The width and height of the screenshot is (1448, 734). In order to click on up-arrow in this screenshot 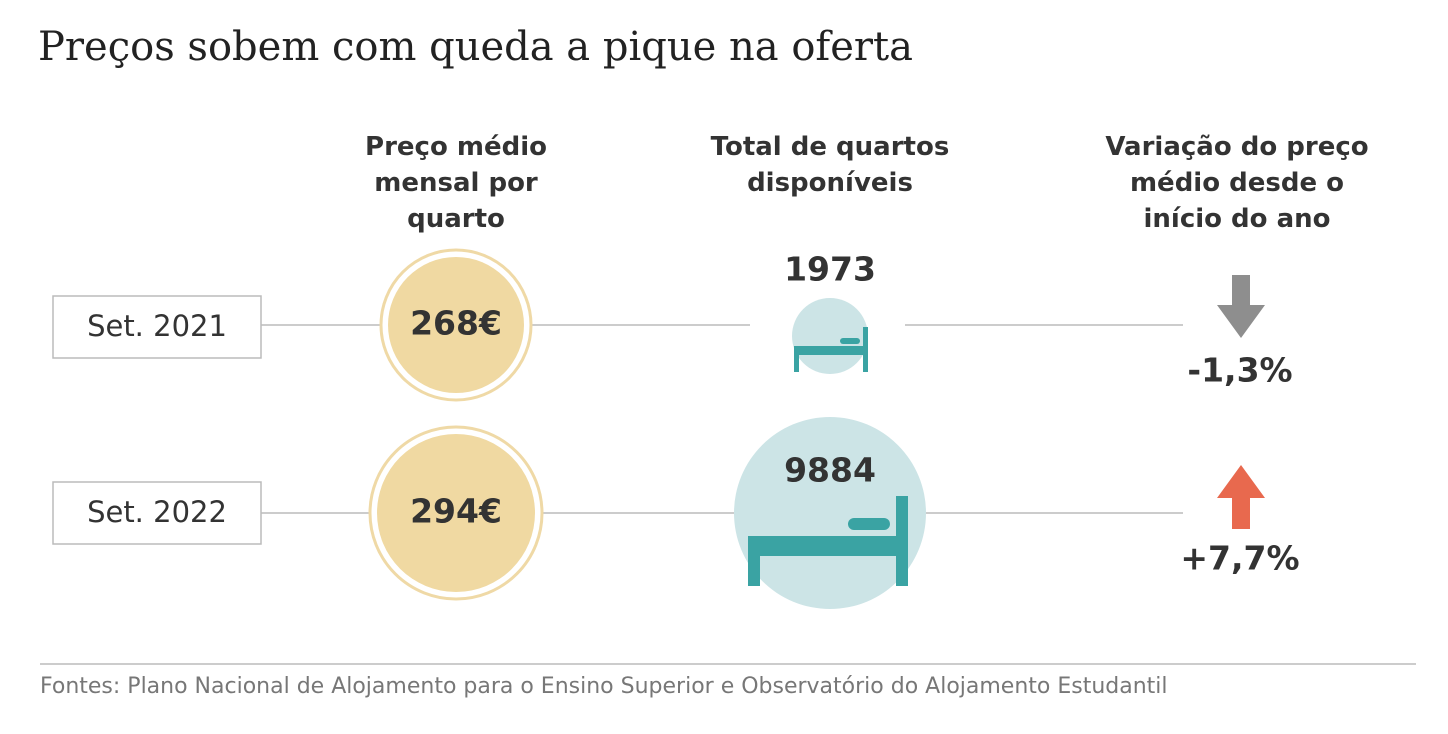, I will do `click(1241, 497)`.